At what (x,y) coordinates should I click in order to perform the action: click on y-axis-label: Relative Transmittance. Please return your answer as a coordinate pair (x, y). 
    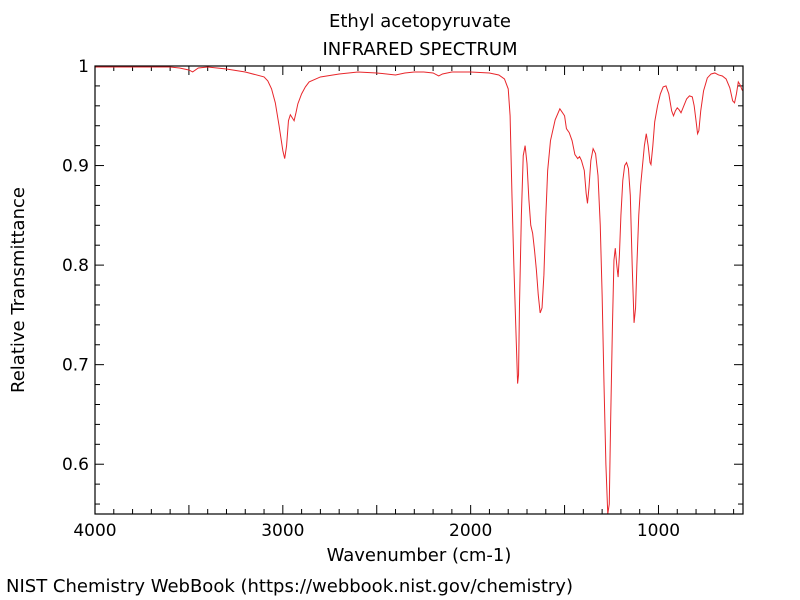
    Looking at the image, I should click on (18, 290).